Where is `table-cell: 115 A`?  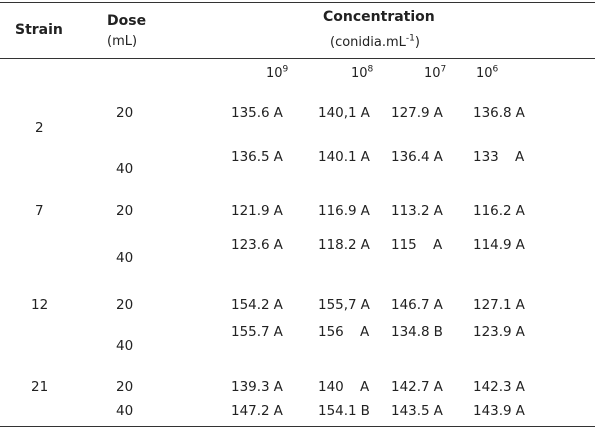 table-cell: 115 A is located at coordinates (417, 245).